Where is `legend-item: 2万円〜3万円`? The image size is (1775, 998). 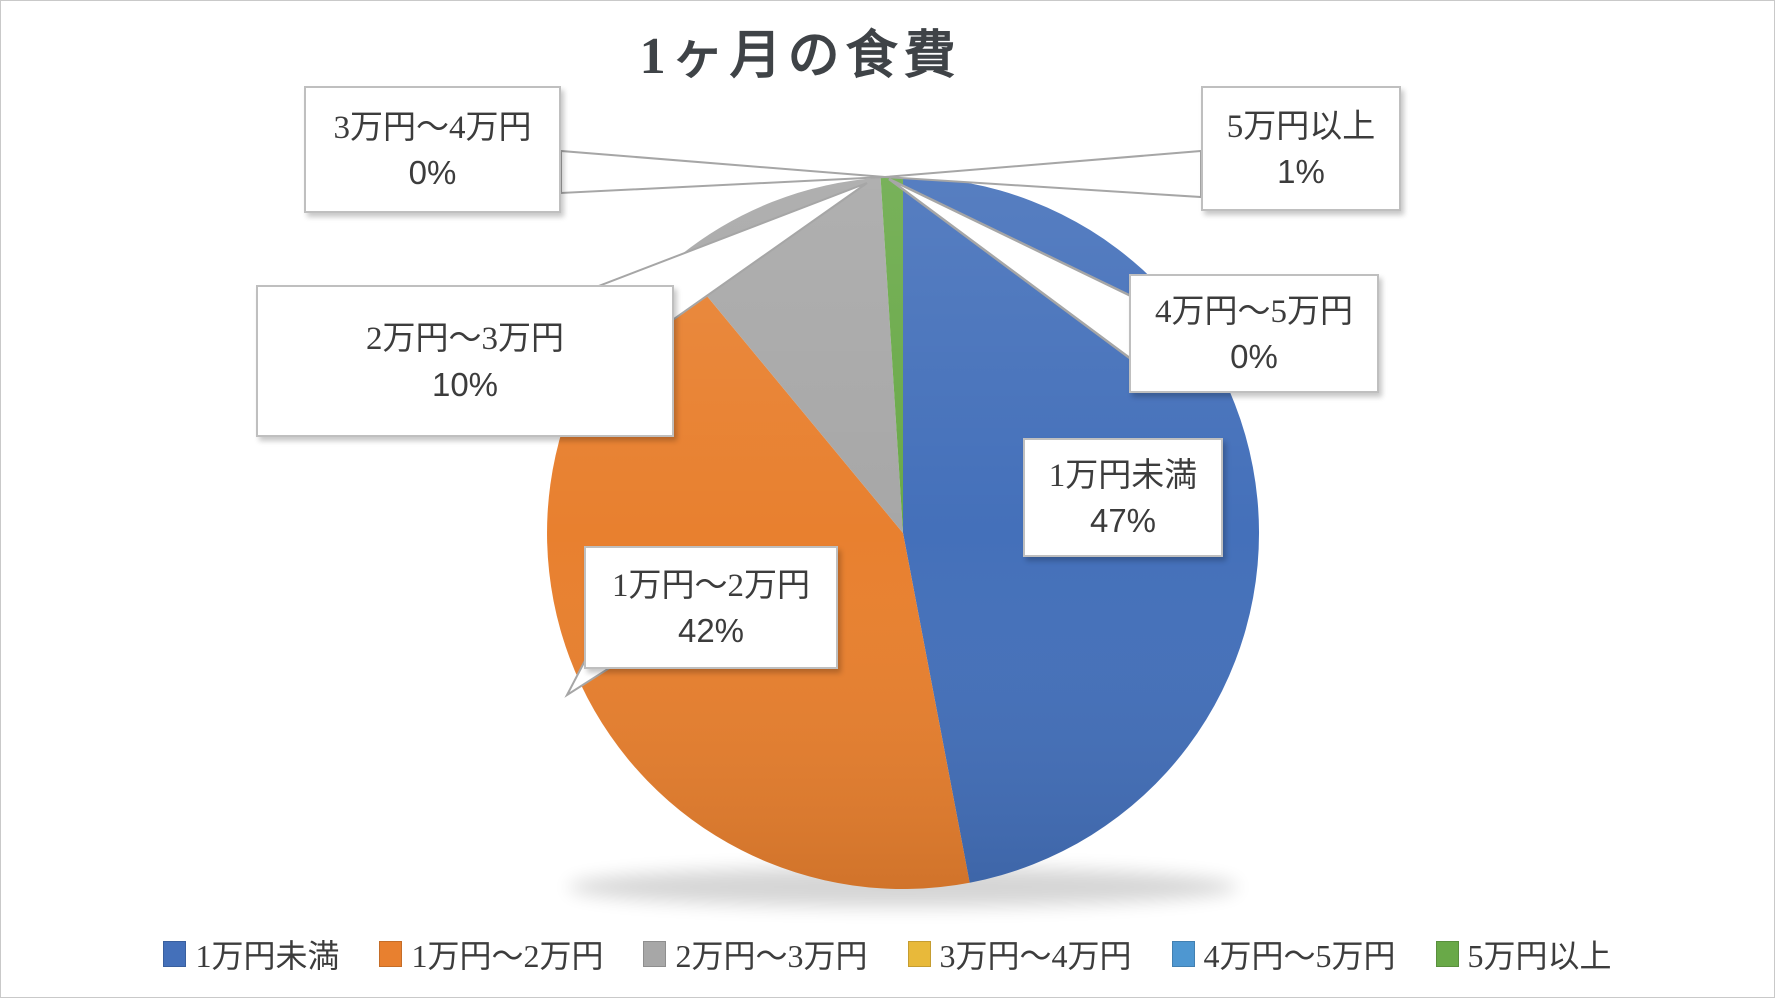 legend-item: 2万円〜3万円 is located at coordinates (755, 954).